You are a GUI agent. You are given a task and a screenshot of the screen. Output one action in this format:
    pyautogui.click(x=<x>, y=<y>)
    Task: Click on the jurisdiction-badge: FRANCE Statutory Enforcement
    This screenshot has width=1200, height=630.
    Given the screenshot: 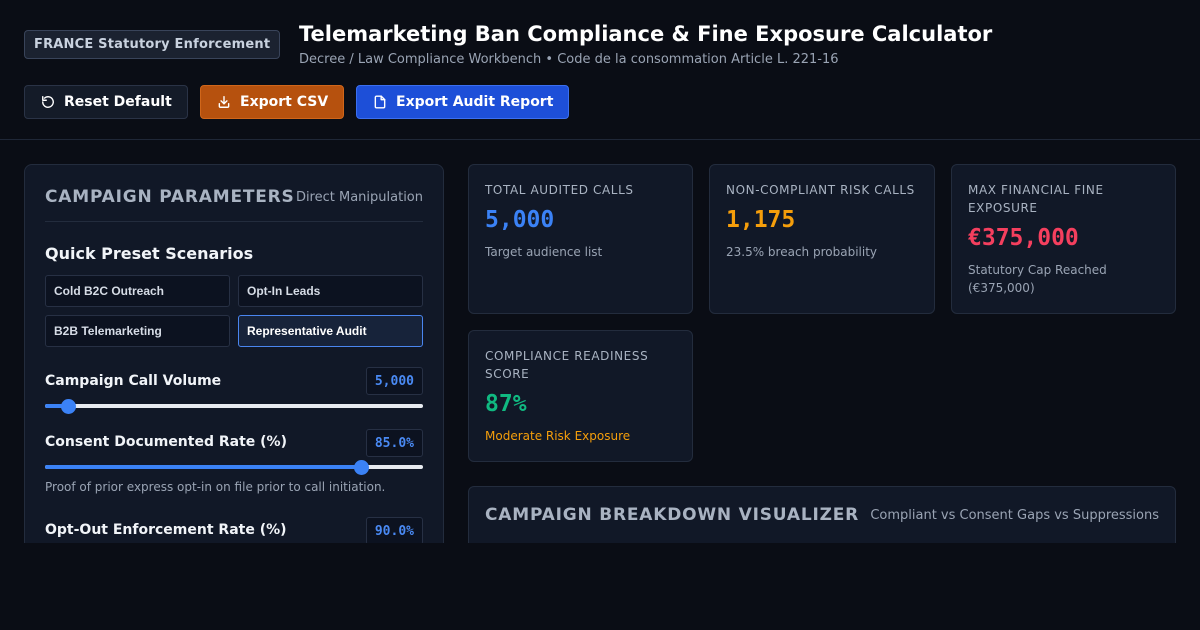 What is the action you would take?
    pyautogui.click(x=152, y=44)
    